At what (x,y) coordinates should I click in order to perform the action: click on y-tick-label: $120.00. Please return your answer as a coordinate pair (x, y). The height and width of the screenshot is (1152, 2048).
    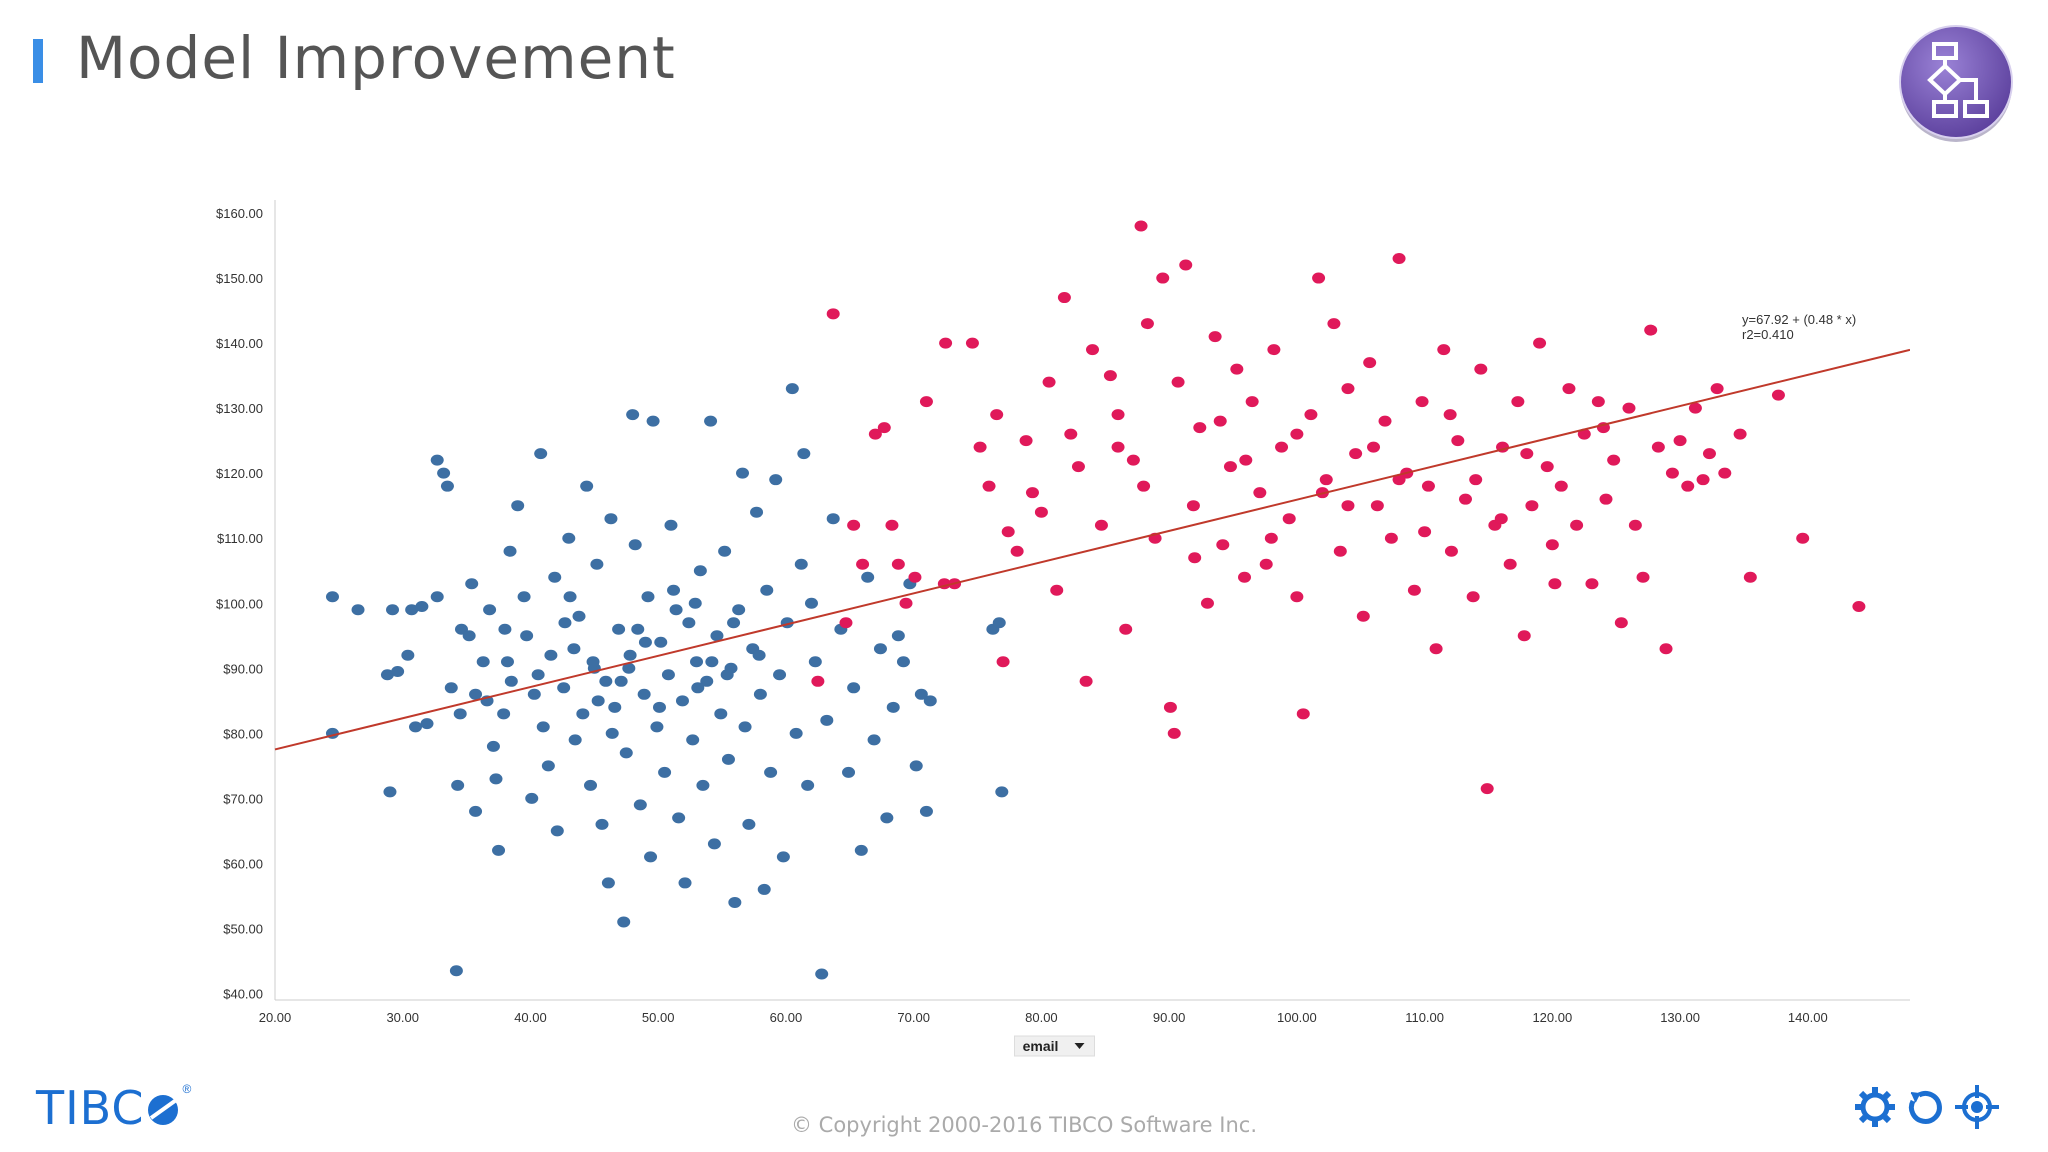
    Looking at the image, I should click on (239, 473).